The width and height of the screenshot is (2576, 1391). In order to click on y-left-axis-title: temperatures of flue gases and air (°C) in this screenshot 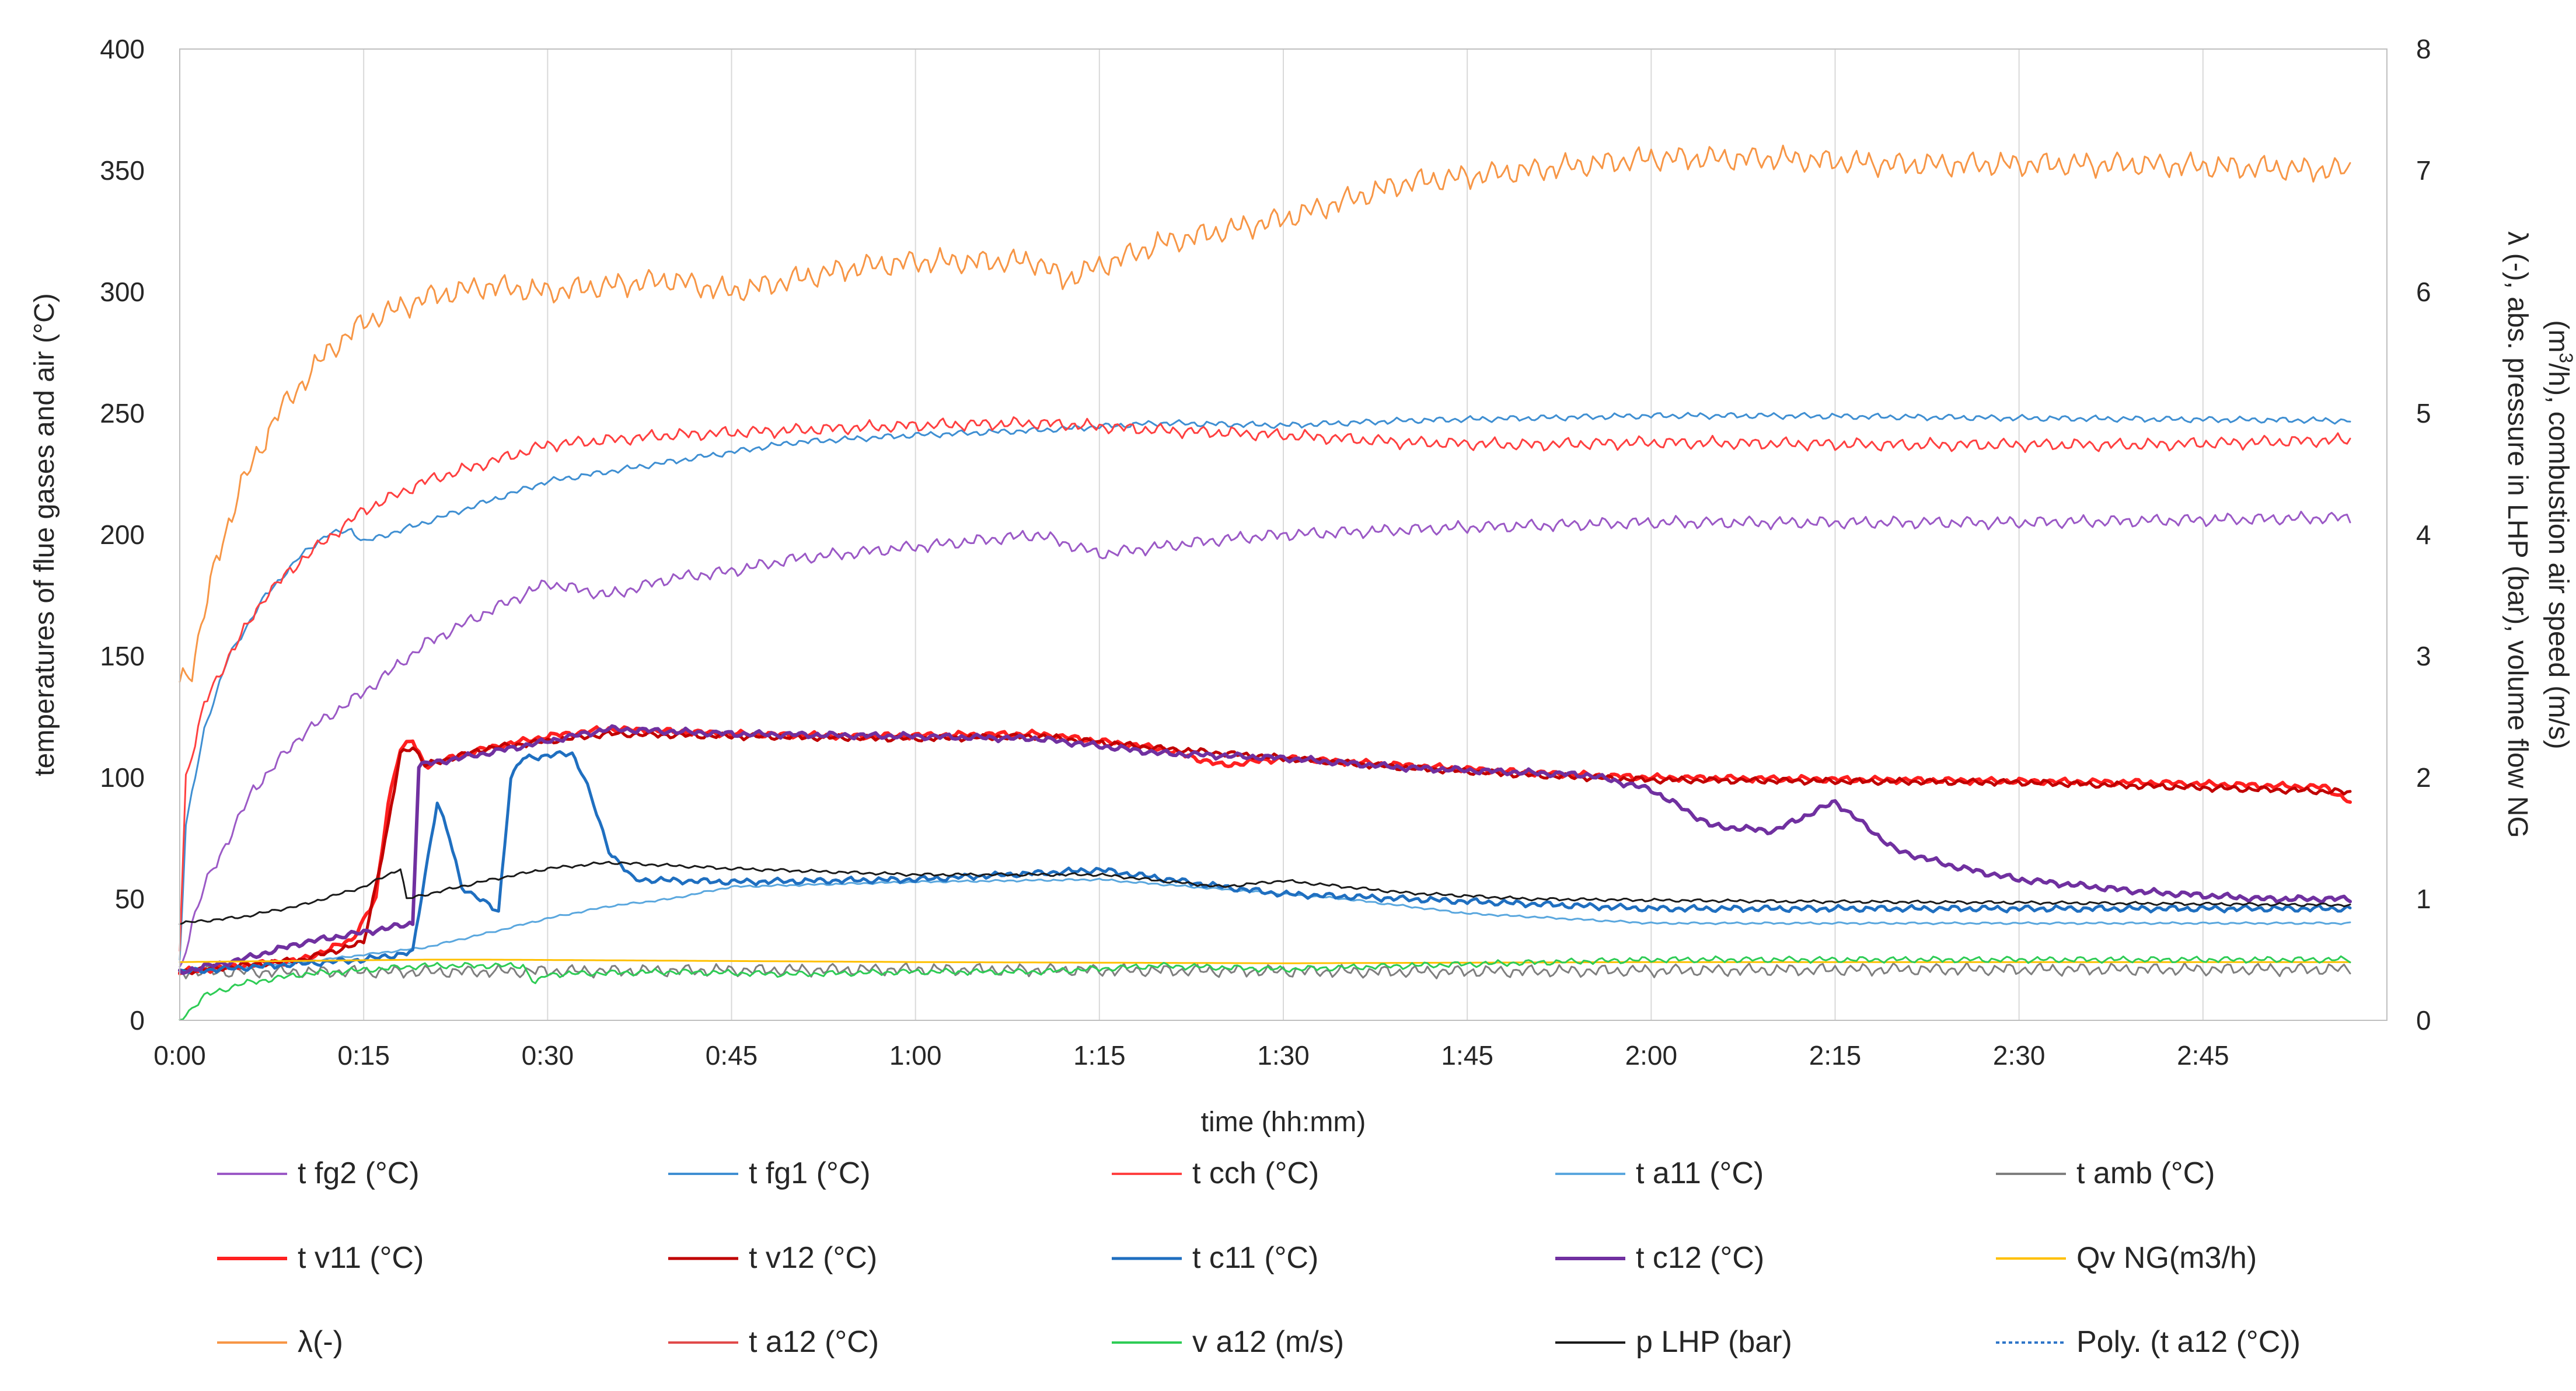, I will do `click(44, 534)`.